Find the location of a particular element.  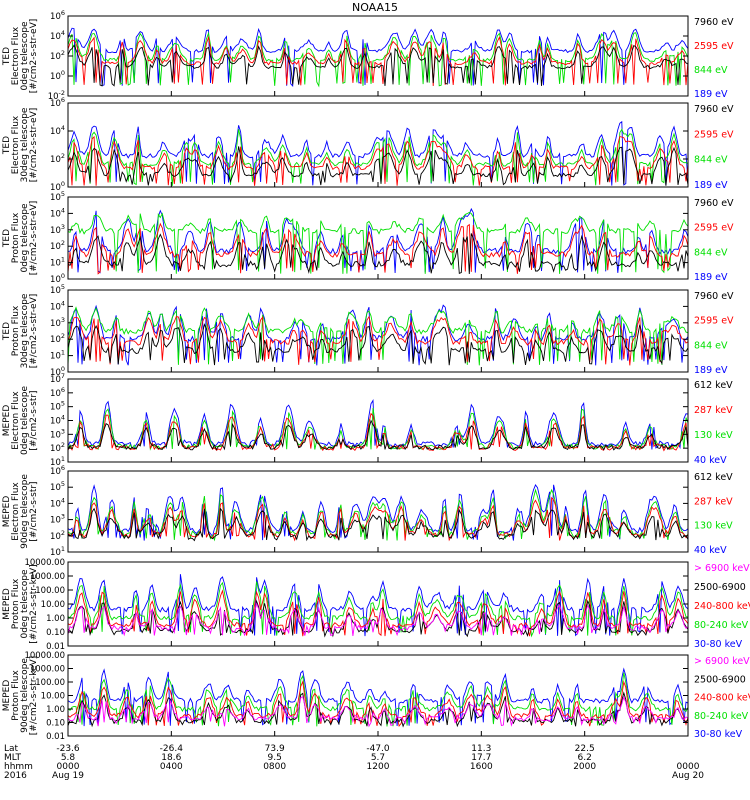

time-axis-value: 73.9 is located at coordinates (275, 749).